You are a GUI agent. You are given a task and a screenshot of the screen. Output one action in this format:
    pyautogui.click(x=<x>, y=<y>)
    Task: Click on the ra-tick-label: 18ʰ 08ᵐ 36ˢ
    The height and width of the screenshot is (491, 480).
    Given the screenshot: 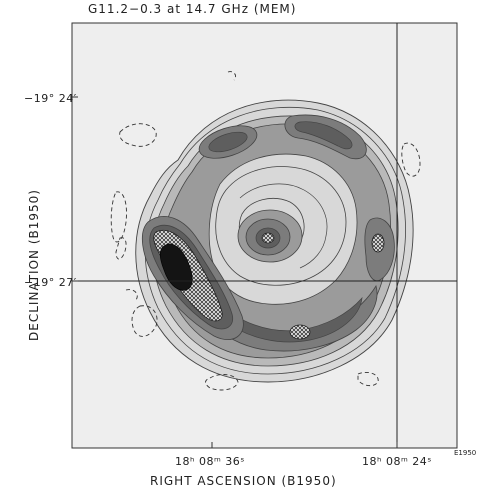 What is the action you would take?
    pyautogui.click(x=210, y=461)
    